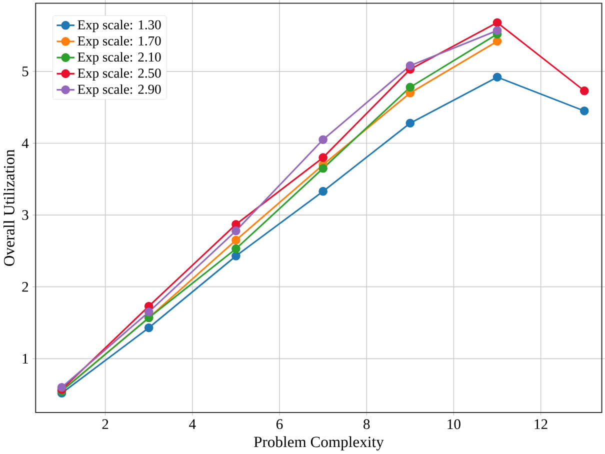 The image size is (605, 454). What do you see at coordinates (25, 71) in the screenshot?
I see `y-tick-label: 5` at bounding box center [25, 71].